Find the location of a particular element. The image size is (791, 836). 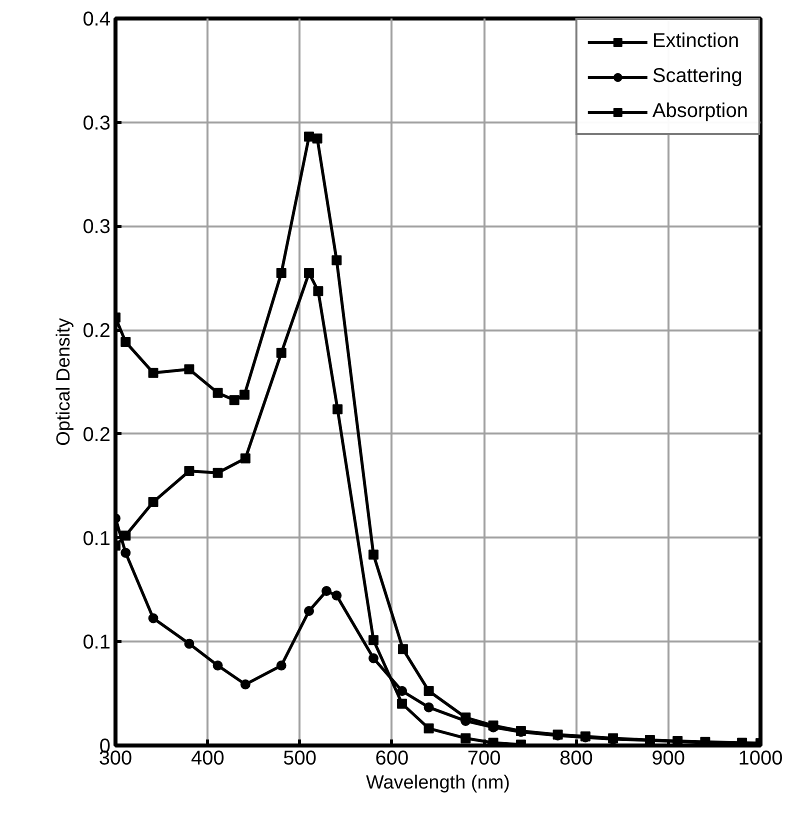

x-tick-label: 500 is located at coordinates (299, 759).